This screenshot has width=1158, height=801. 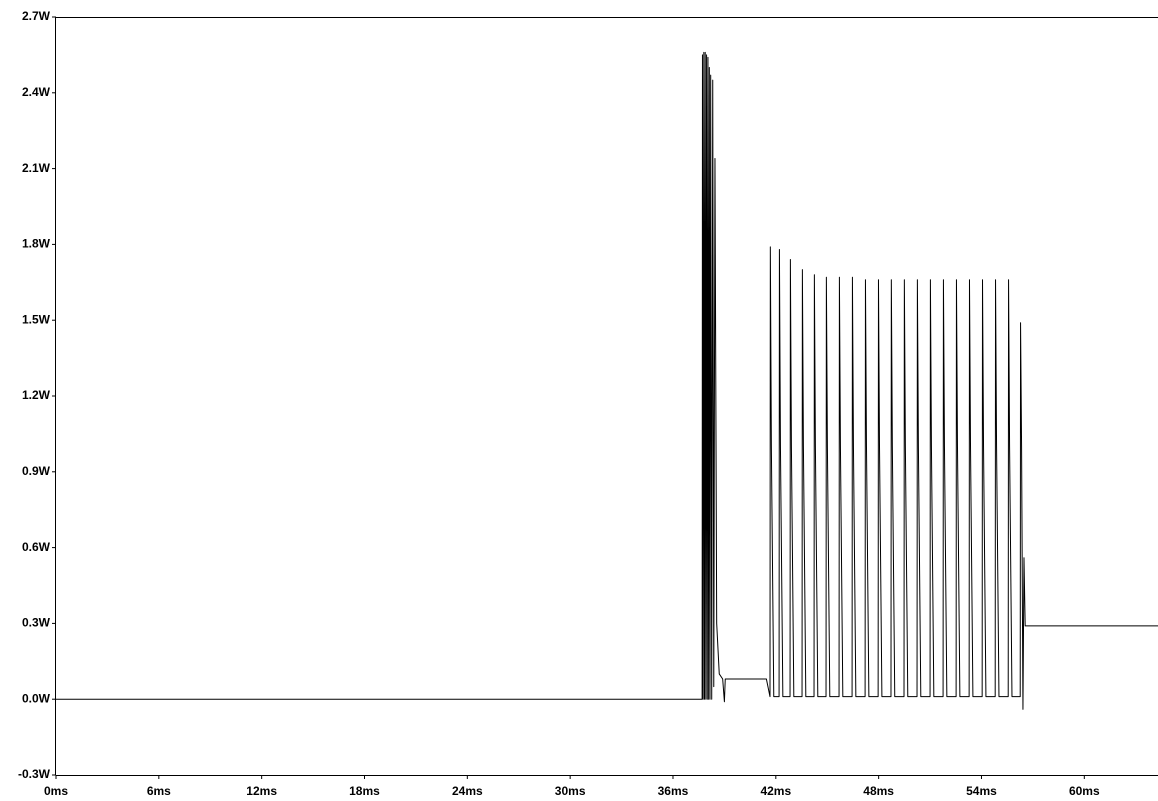 What do you see at coordinates (36, 168) in the screenshot?
I see `y-tick-label: 2.1W` at bounding box center [36, 168].